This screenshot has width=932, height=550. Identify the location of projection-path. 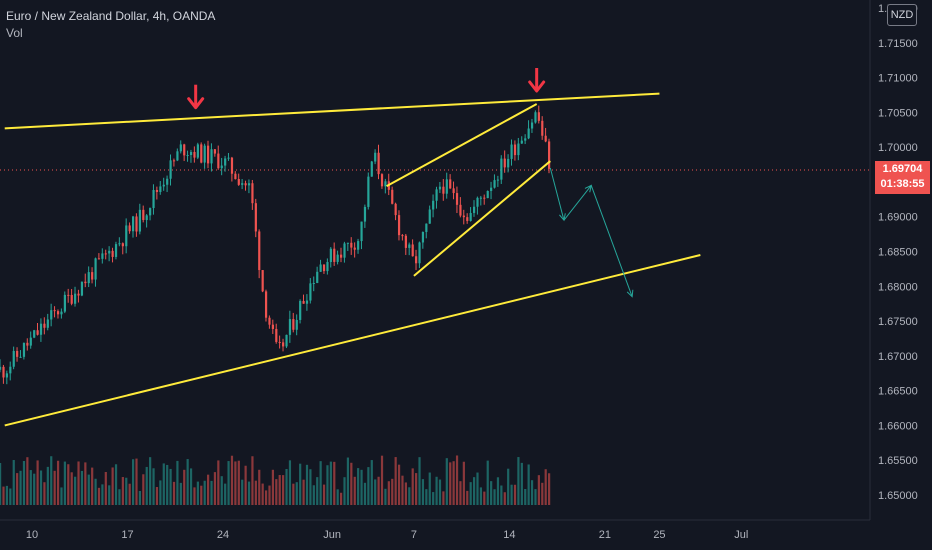
(591, 232).